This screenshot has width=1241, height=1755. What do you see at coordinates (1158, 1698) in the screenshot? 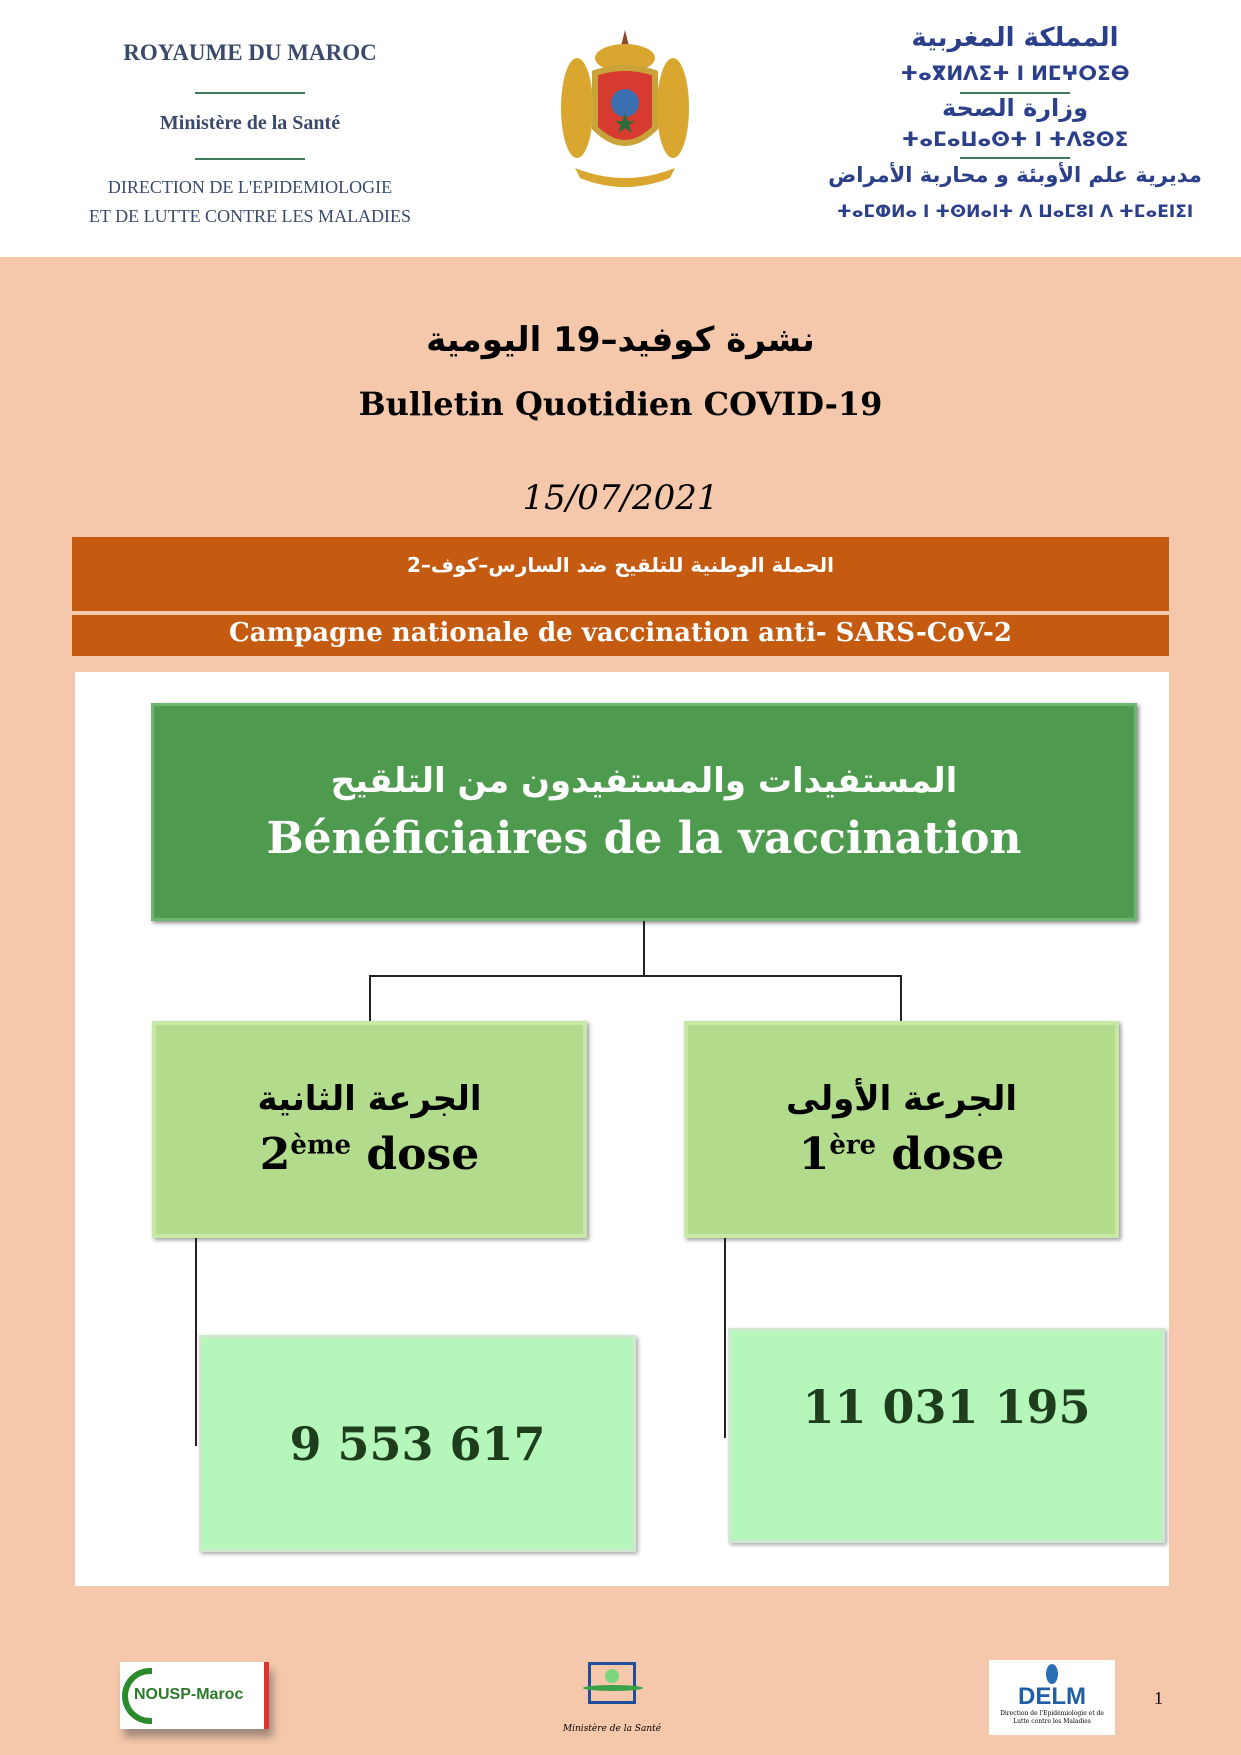
I see `page-number: 1` at bounding box center [1158, 1698].